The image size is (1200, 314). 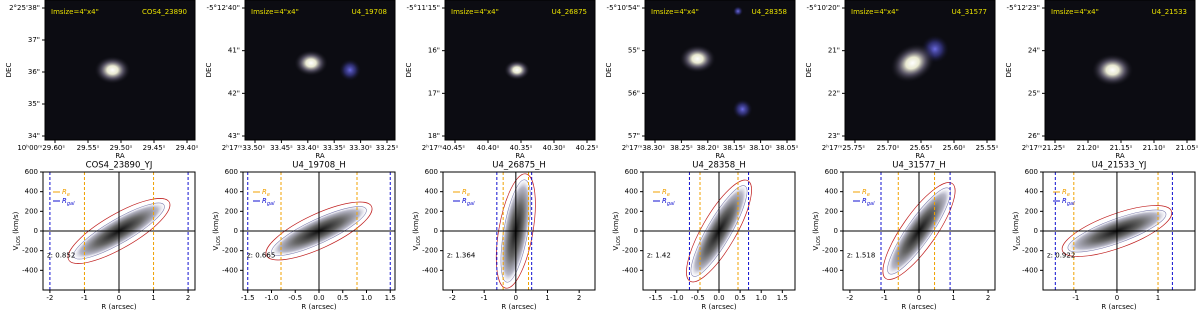 I want to click on y-tick-label: 18", so click(x=434, y=136).